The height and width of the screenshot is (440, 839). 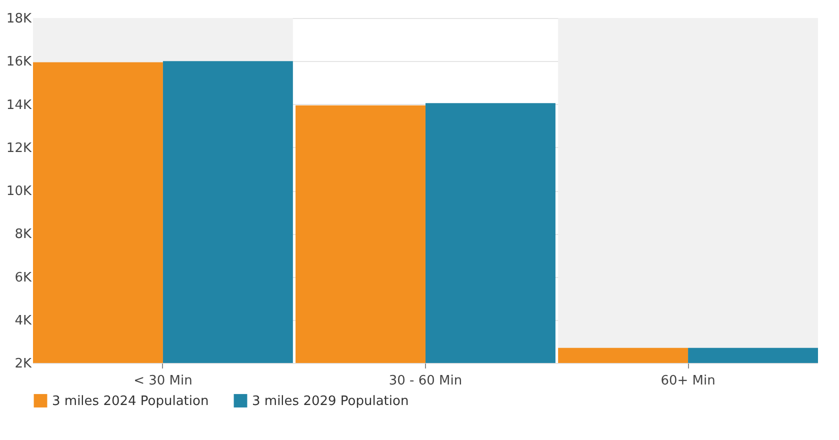 What do you see at coordinates (130, 401) in the screenshot?
I see `legend-label: 3 miles 2024 Population` at bounding box center [130, 401].